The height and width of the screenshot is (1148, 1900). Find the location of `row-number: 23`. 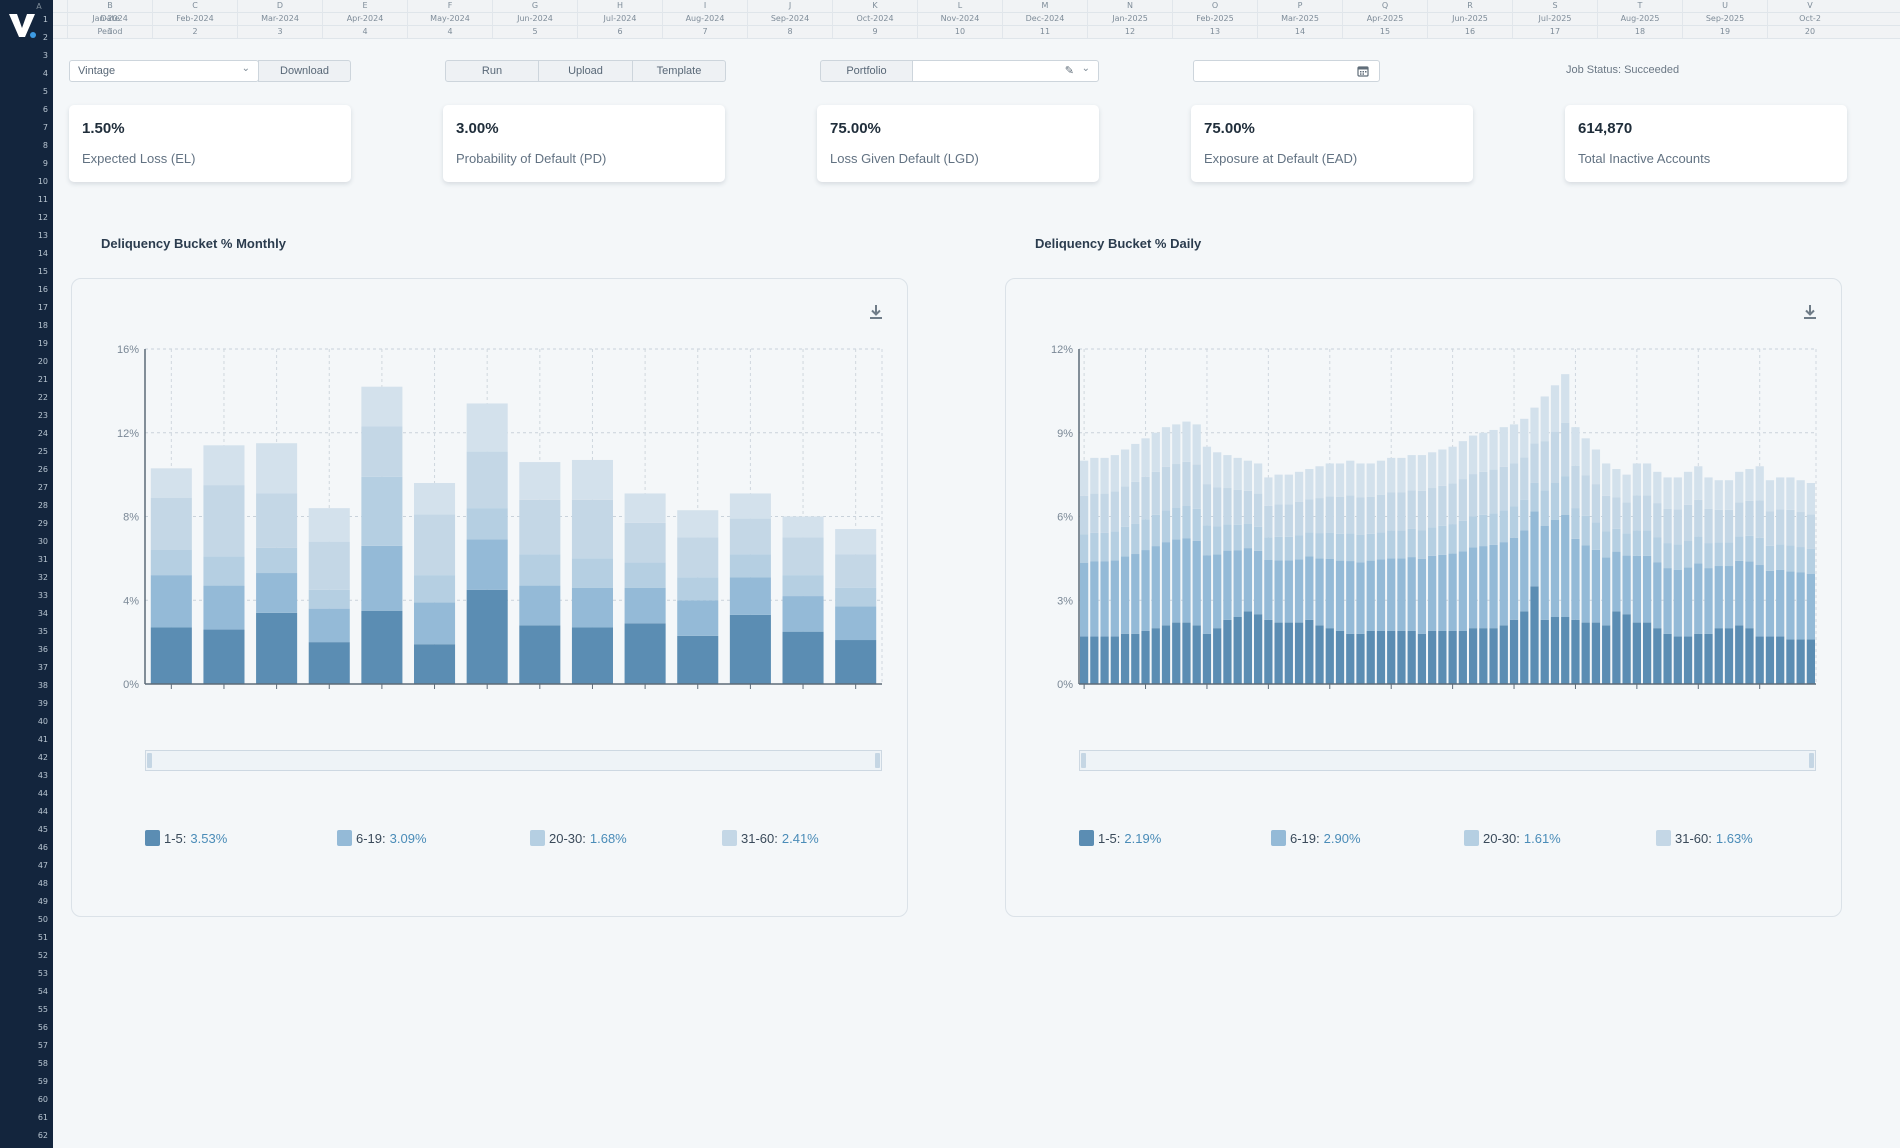

row-number: 23 is located at coordinates (42, 415).